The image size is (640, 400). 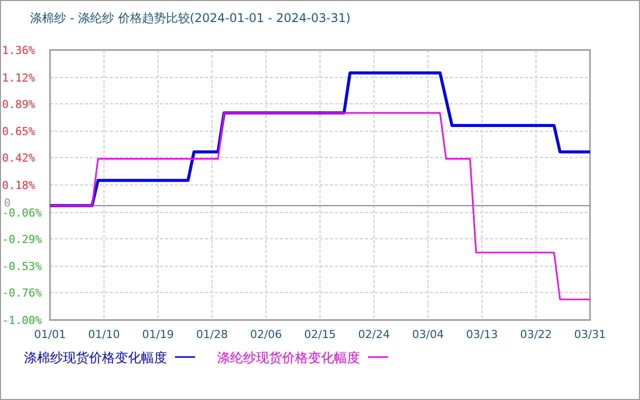 I want to click on x-tick-label: 02/24, so click(x=374, y=334).